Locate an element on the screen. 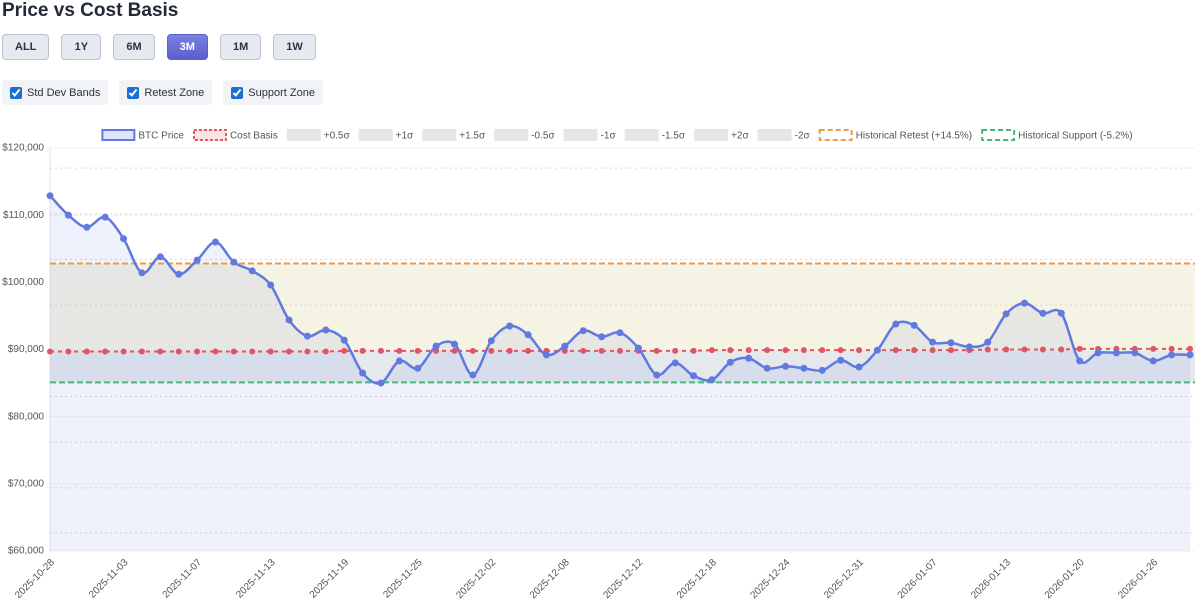 Image resolution: width=1200 pixels, height=612 pixels. y-tick-label: $100,000 is located at coordinates (23, 282).